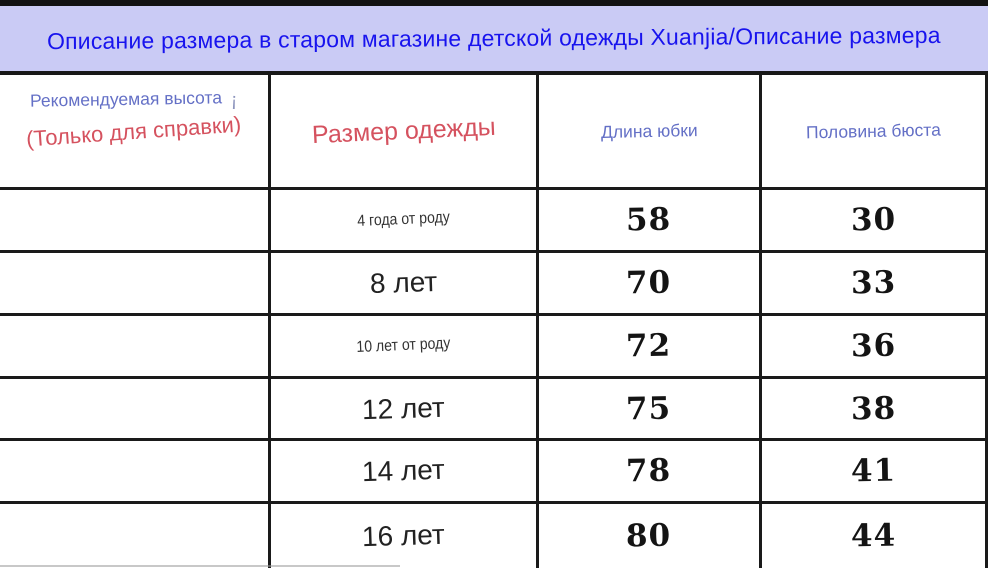 Image resolution: width=988 pixels, height=568 pixels. I want to click on size-label: 10 лет от роду, so click(403, 345).